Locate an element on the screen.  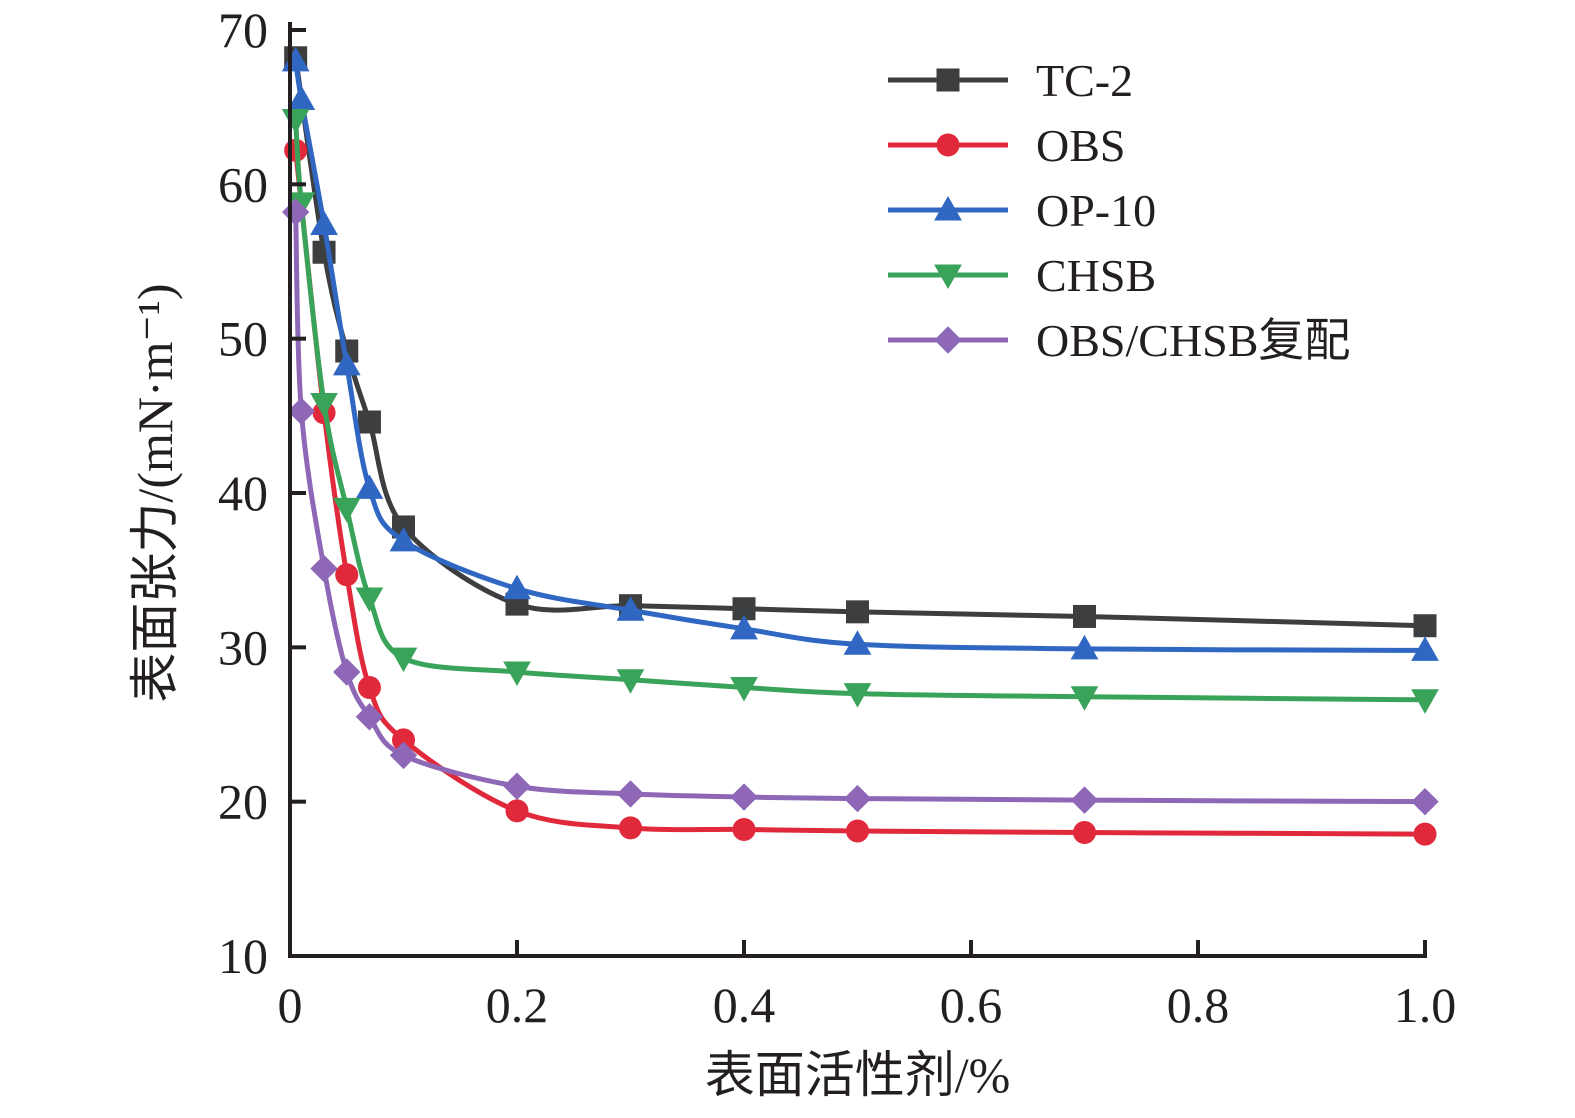
legend-label: TC-2 is located at coordinates (1084, 80).